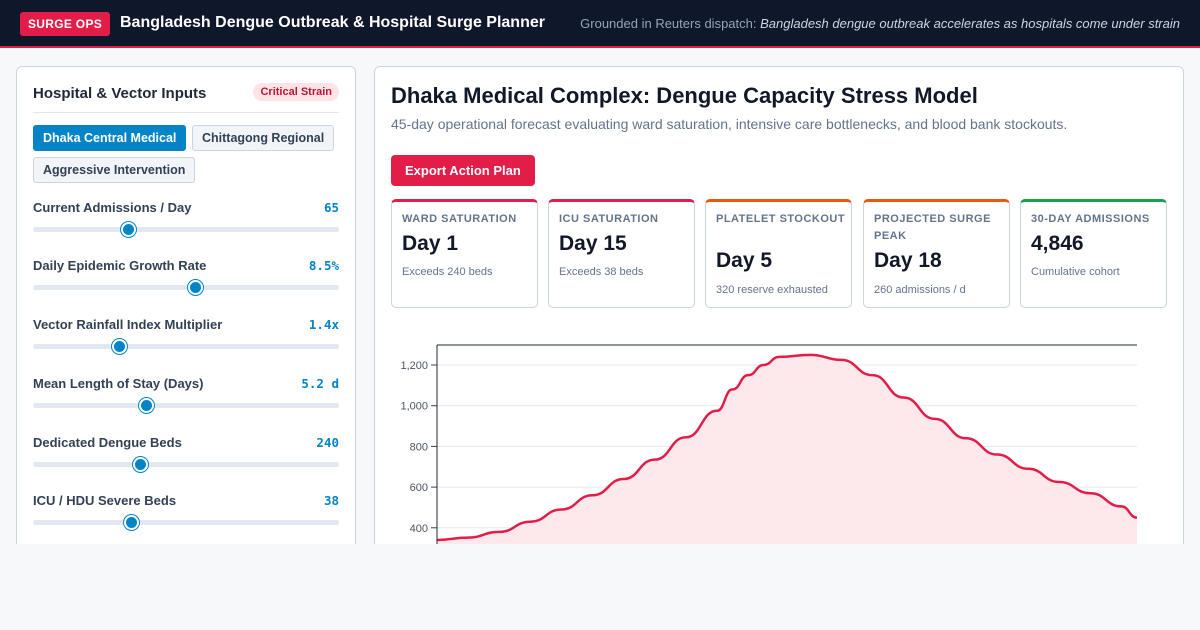  I want to click on status-badge: Critical Strain, so click(296, 92).